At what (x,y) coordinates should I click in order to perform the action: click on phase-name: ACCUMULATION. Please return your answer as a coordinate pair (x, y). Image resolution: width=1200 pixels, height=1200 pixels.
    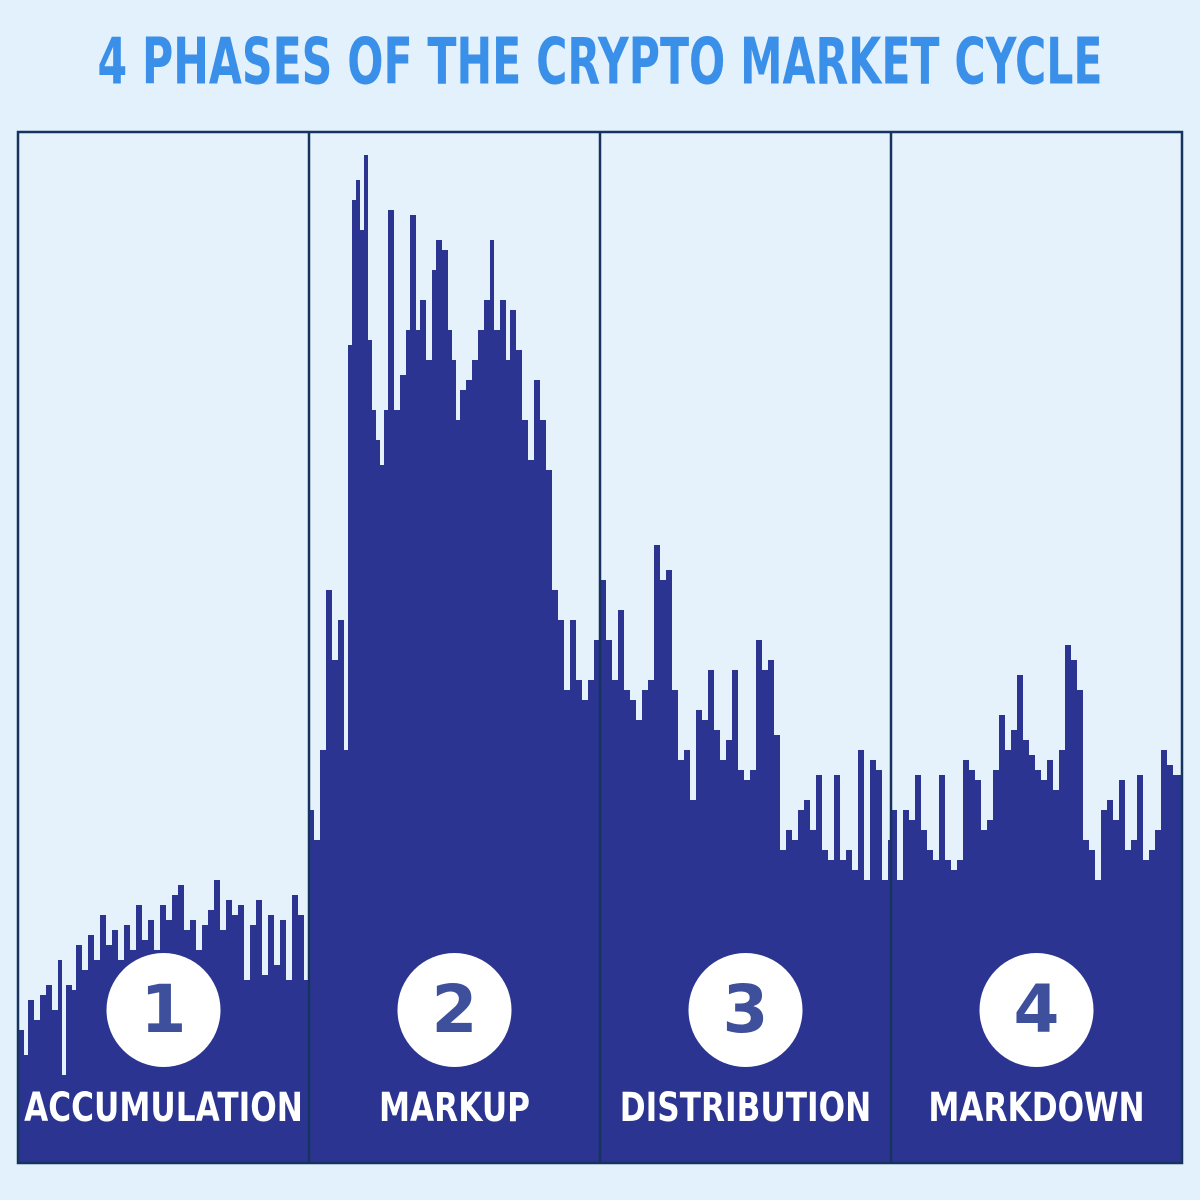
    Looking at the image, I should click on (163, 1108).